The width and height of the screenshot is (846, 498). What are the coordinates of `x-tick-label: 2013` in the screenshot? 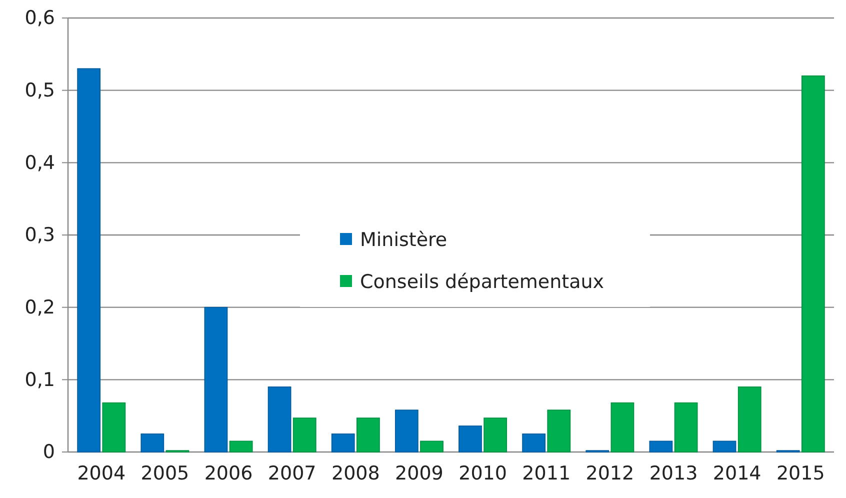 It's located at (673, 473).